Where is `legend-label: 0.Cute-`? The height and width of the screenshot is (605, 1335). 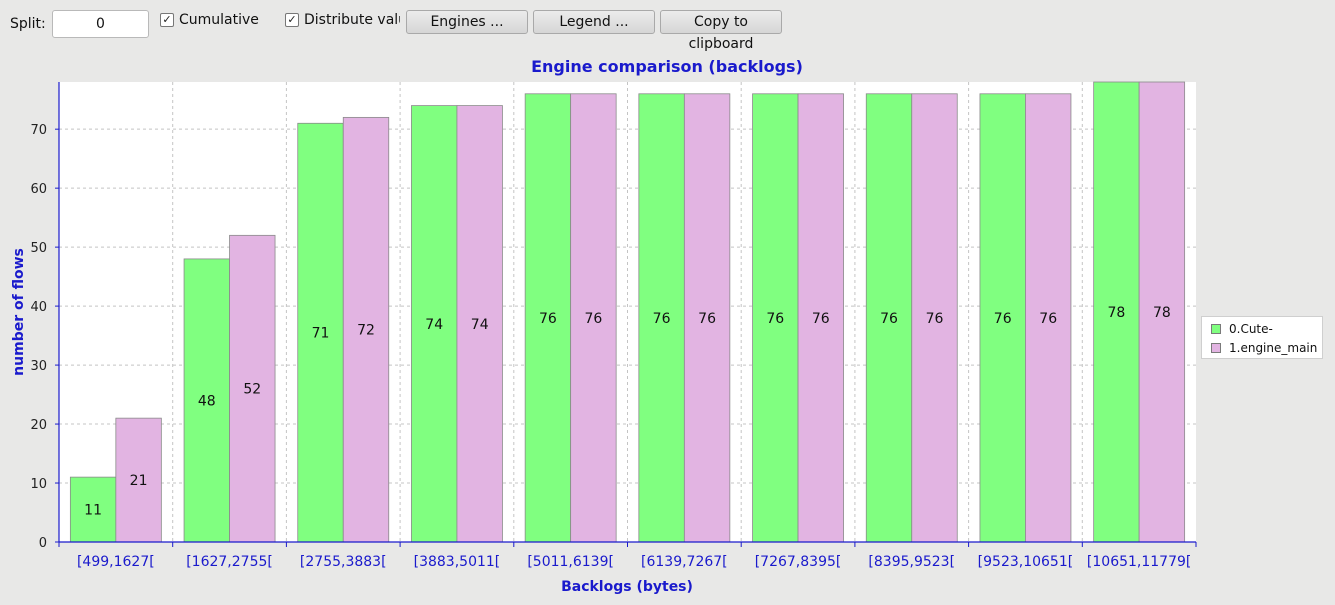
legend-label: 0.Cute- is located at coordinates (1251, 329).